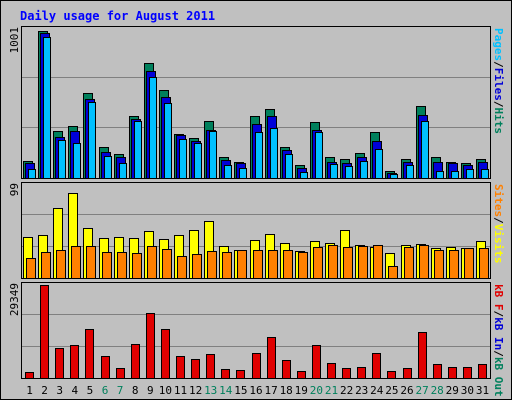 The image size is (512, 400). I want to click on chart-title: Daily usage for August 2011, so click(118, 16).